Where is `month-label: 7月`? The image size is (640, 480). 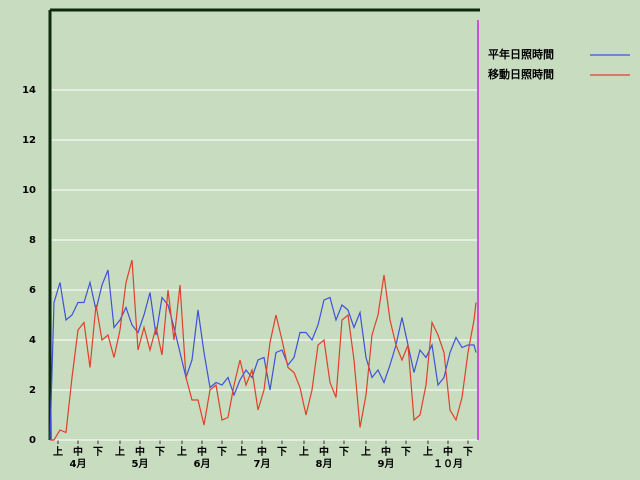
month-label: 7月 is located at coordinates (262, 464).